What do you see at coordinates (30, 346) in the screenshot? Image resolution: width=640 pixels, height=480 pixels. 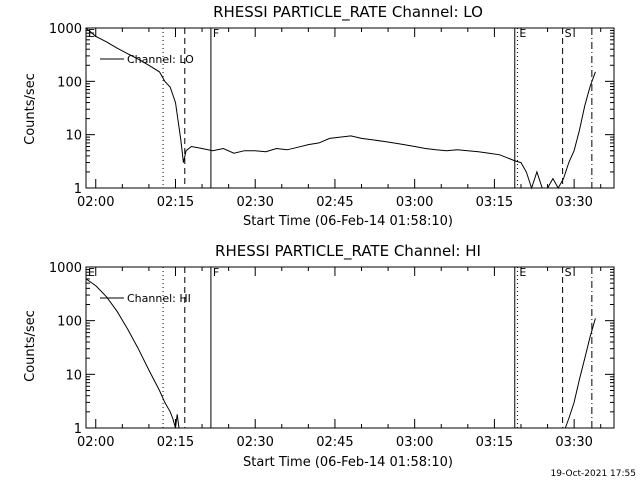 I see `panel-hi-ylabel: Counts/sec` at bounding box center [30, 346].